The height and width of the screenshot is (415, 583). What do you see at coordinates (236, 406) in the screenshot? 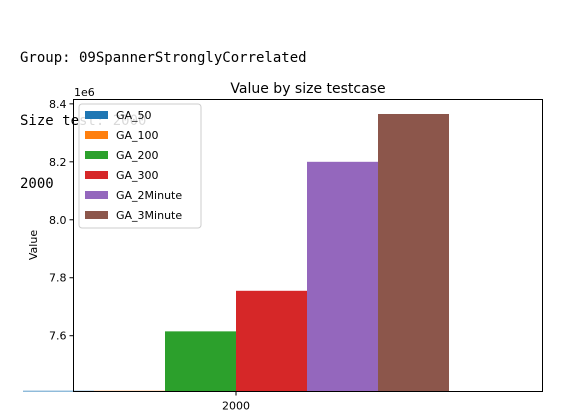
I see `x-tick-label: 2000` at bounding box center [236, 406].